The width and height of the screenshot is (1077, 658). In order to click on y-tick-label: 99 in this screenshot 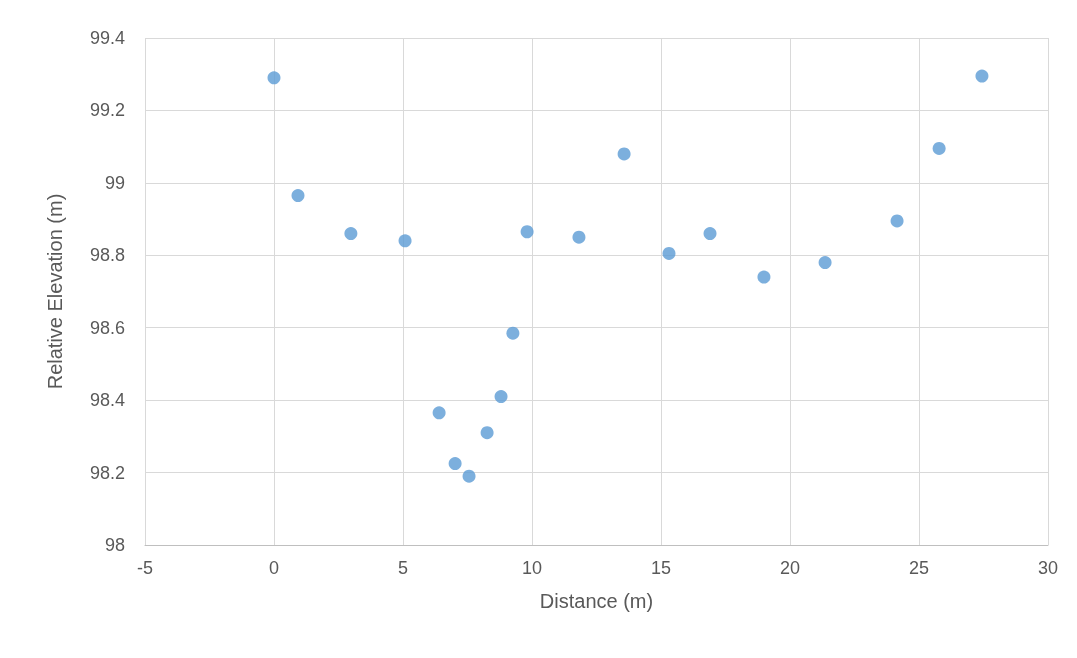, I will do `click(114, 182)`.